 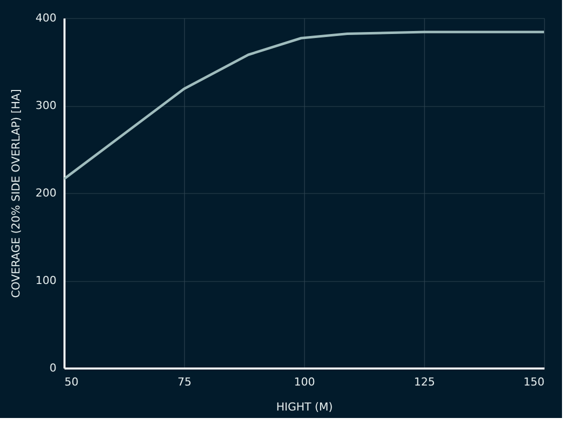 I want to click on y-tick-label: 300, so click(x=46, y=105).